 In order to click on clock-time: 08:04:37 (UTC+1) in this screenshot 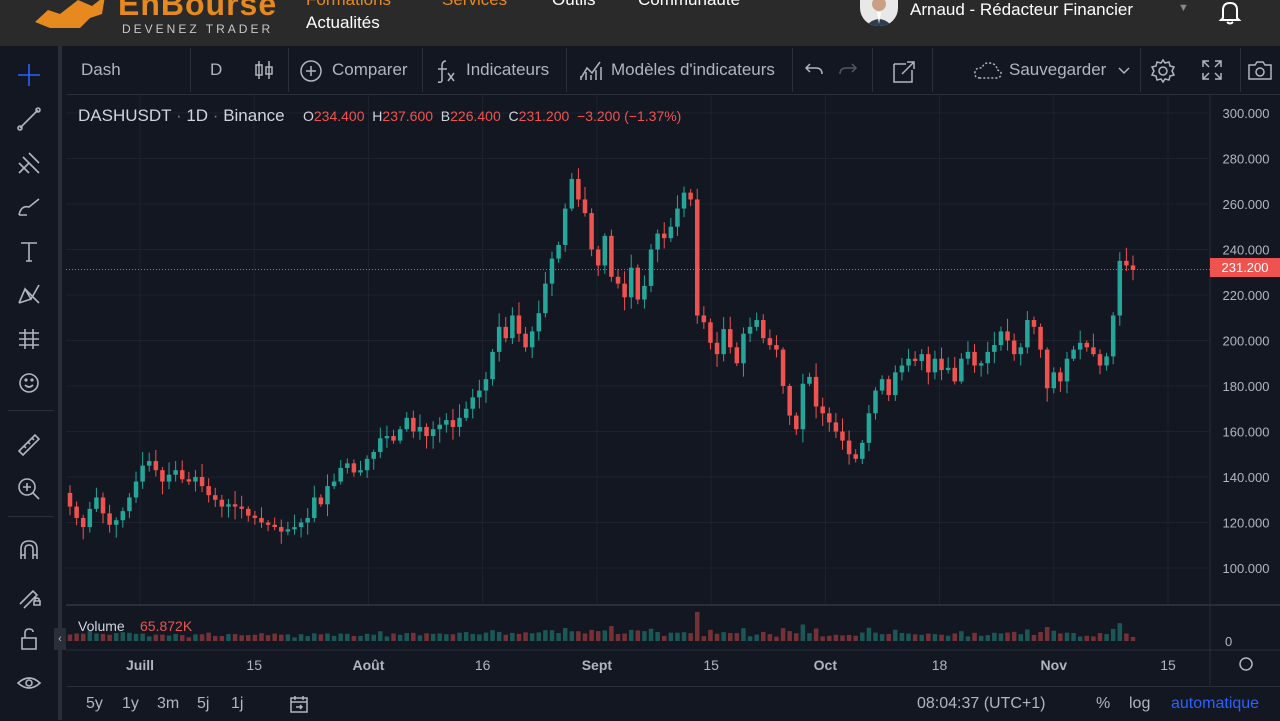, I will do `click(981, 703)`.